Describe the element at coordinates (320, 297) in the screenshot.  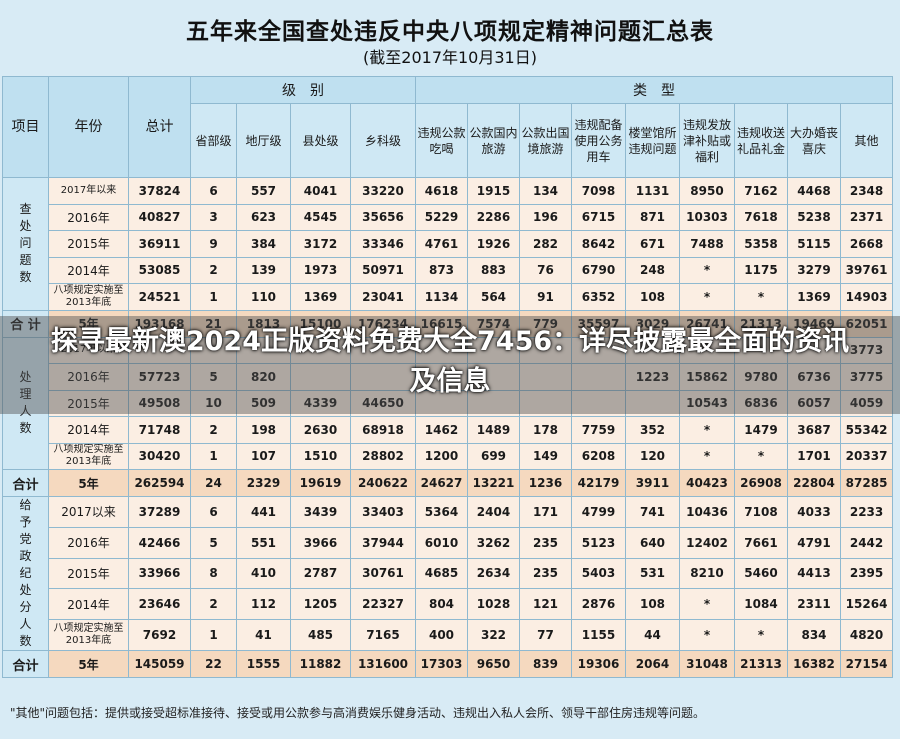
I see `value-cell: 1369` at that location.